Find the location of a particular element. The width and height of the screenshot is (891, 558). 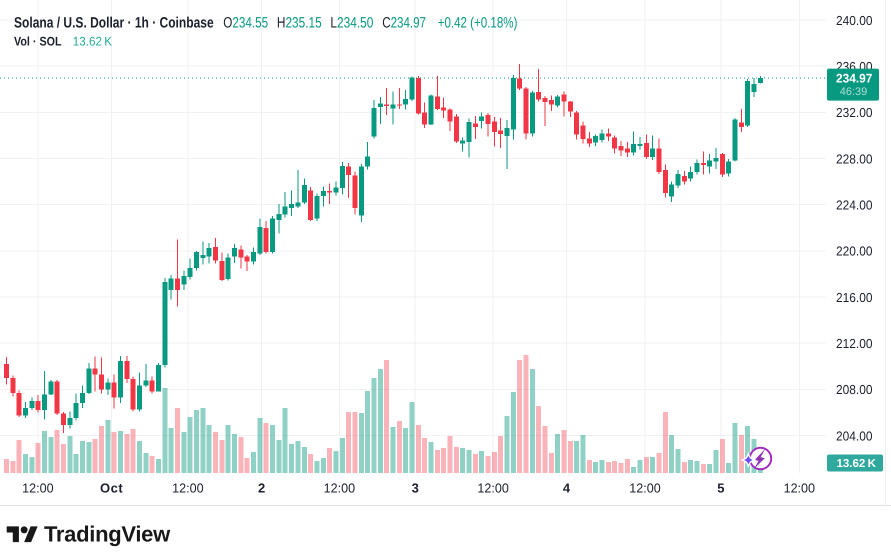

svg-text: L234.50 is located at coordinates (351, 22).